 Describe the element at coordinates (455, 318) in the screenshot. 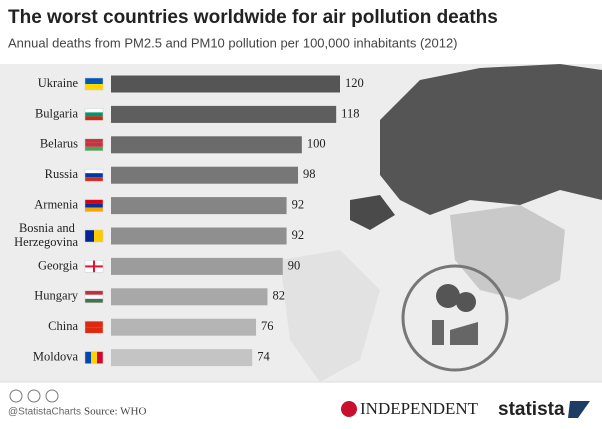

I see `factory-icon-circle` at that location.